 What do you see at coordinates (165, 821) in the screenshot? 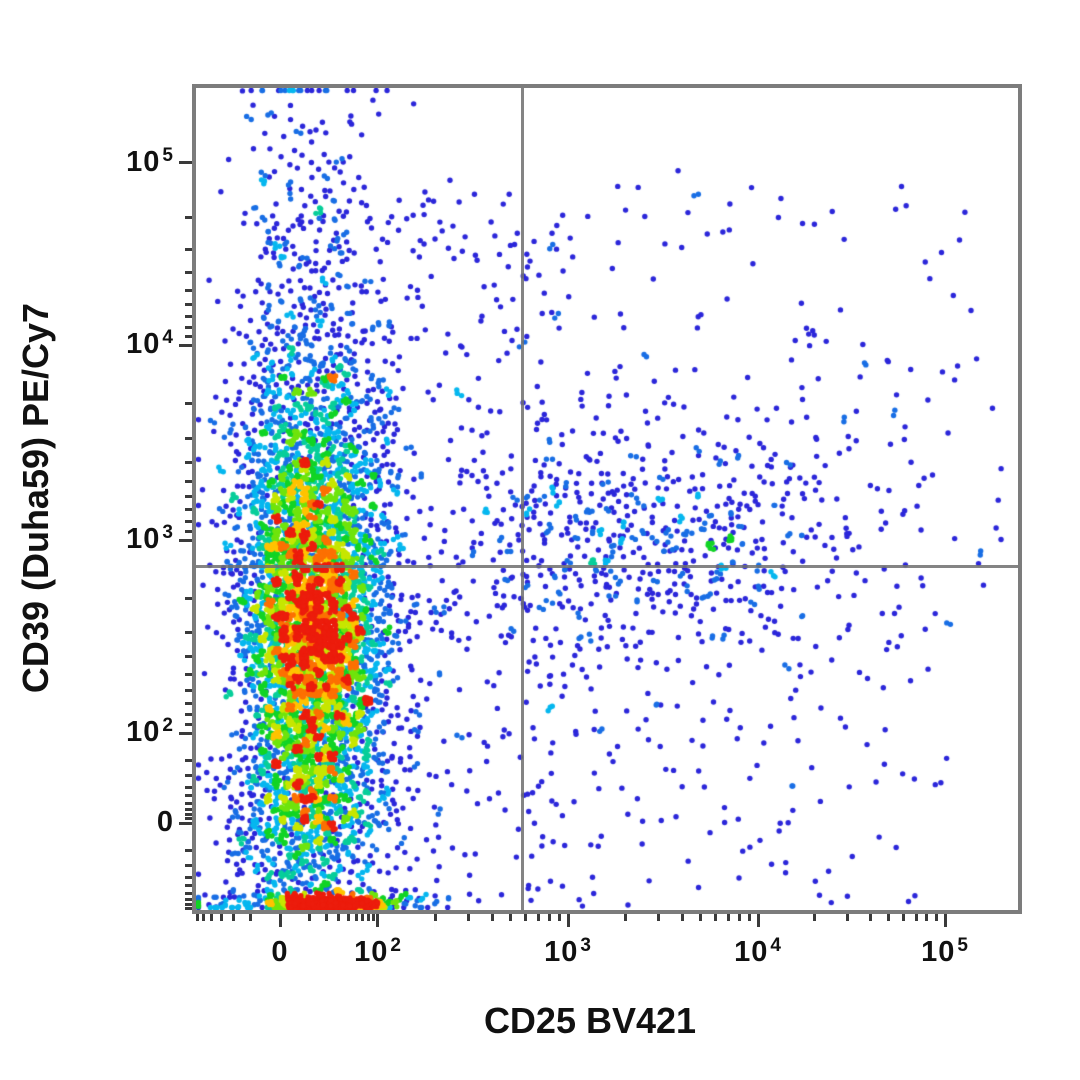
I see `y-axis-tick-label: 0` at bounding box center [165, 821].